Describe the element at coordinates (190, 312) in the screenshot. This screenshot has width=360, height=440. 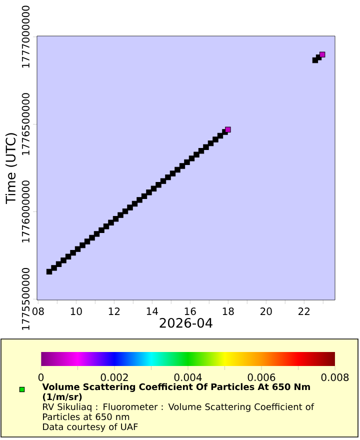
I see `x-tick-label: 16` at that location.